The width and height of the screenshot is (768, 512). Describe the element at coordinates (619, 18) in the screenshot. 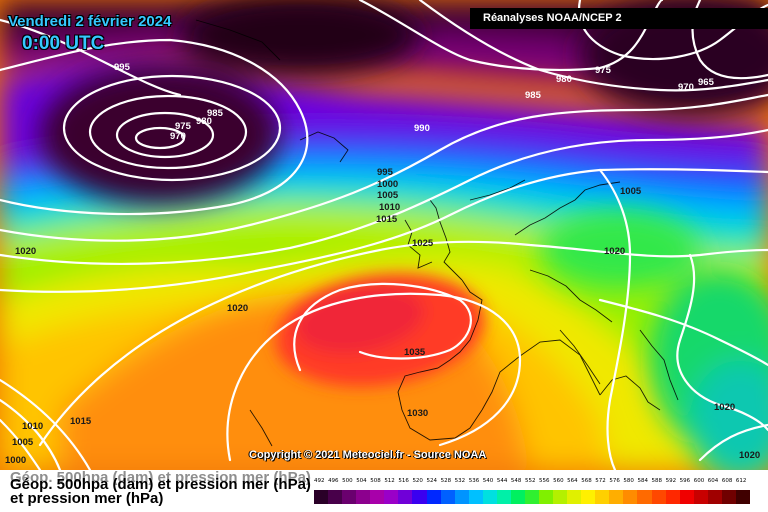

I see `source-label: Réanalyses NOAA/NCEP 2` at that location.